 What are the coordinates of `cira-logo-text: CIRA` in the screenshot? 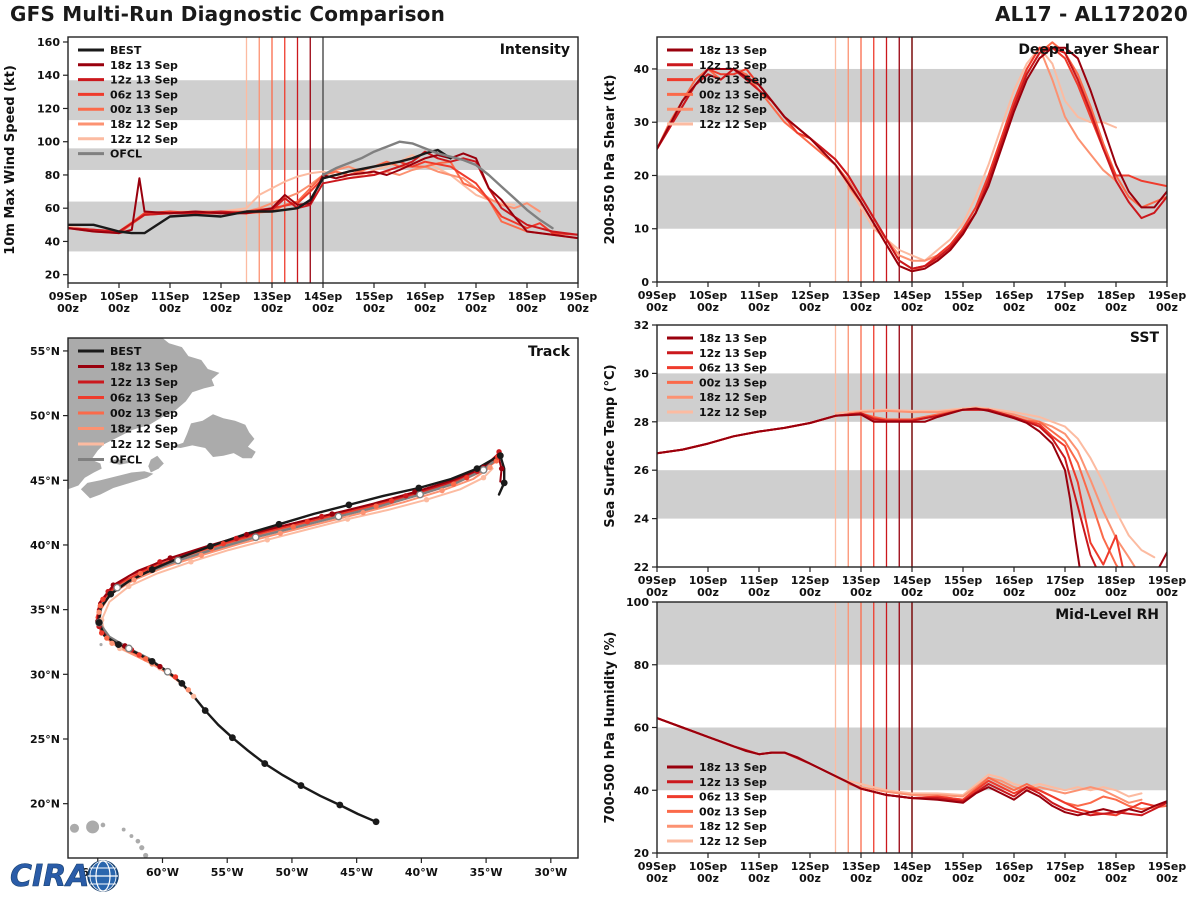 It's located at (50, 876).